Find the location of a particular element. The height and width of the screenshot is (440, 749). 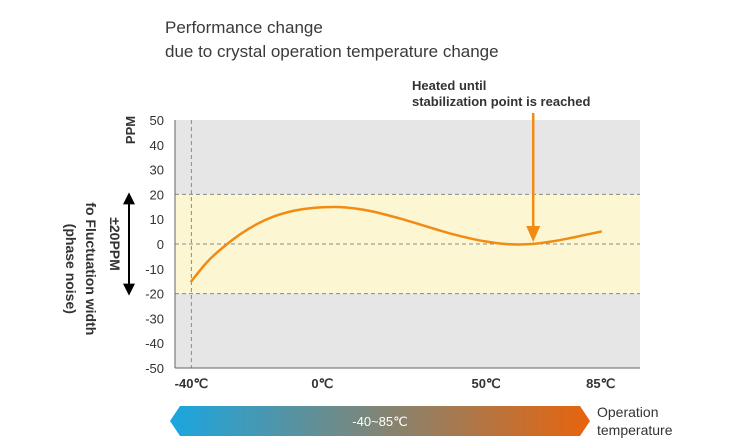

chart-title-line-1: Performance change is located at coordinates (244, 27).